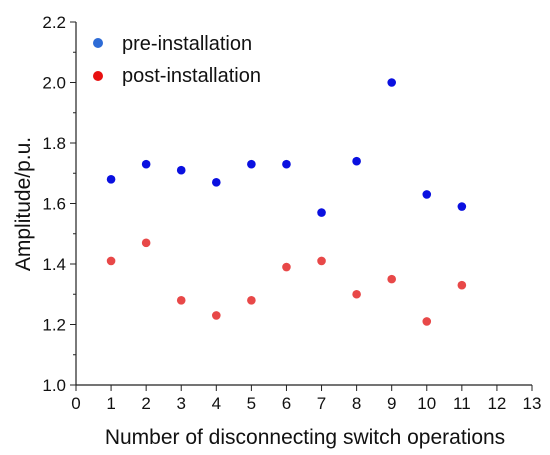 This screenshot has height=455, width=550. What do you see at coordinates (191, 76) in the screenshot?
I see `legend-label: post-installation` at bounding box center [191, 76].